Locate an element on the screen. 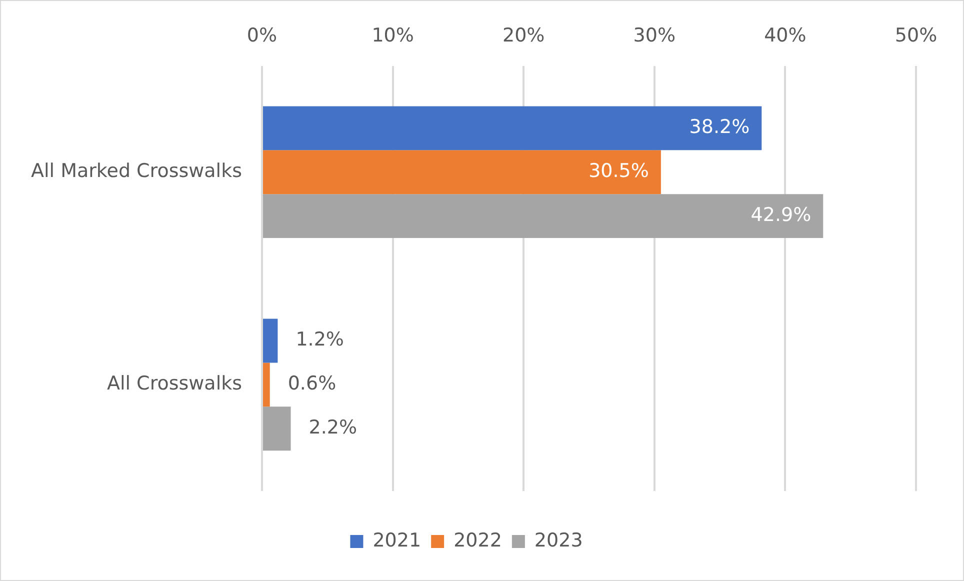 The width and height of the screenshot is (964, 581). data-label: 30.5% is located at coordinates (618, 171).